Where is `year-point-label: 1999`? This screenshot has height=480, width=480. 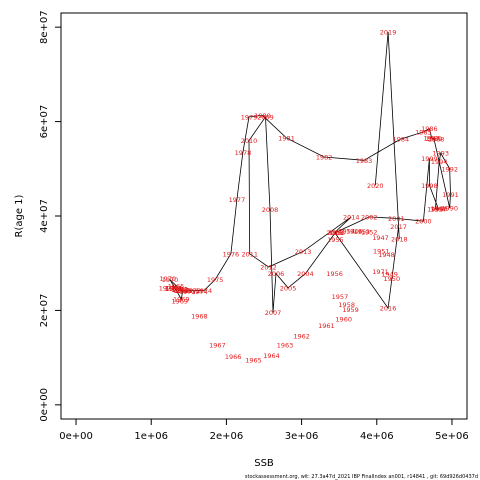
year-point-label: 1999 is located at coordinates (429, 159).